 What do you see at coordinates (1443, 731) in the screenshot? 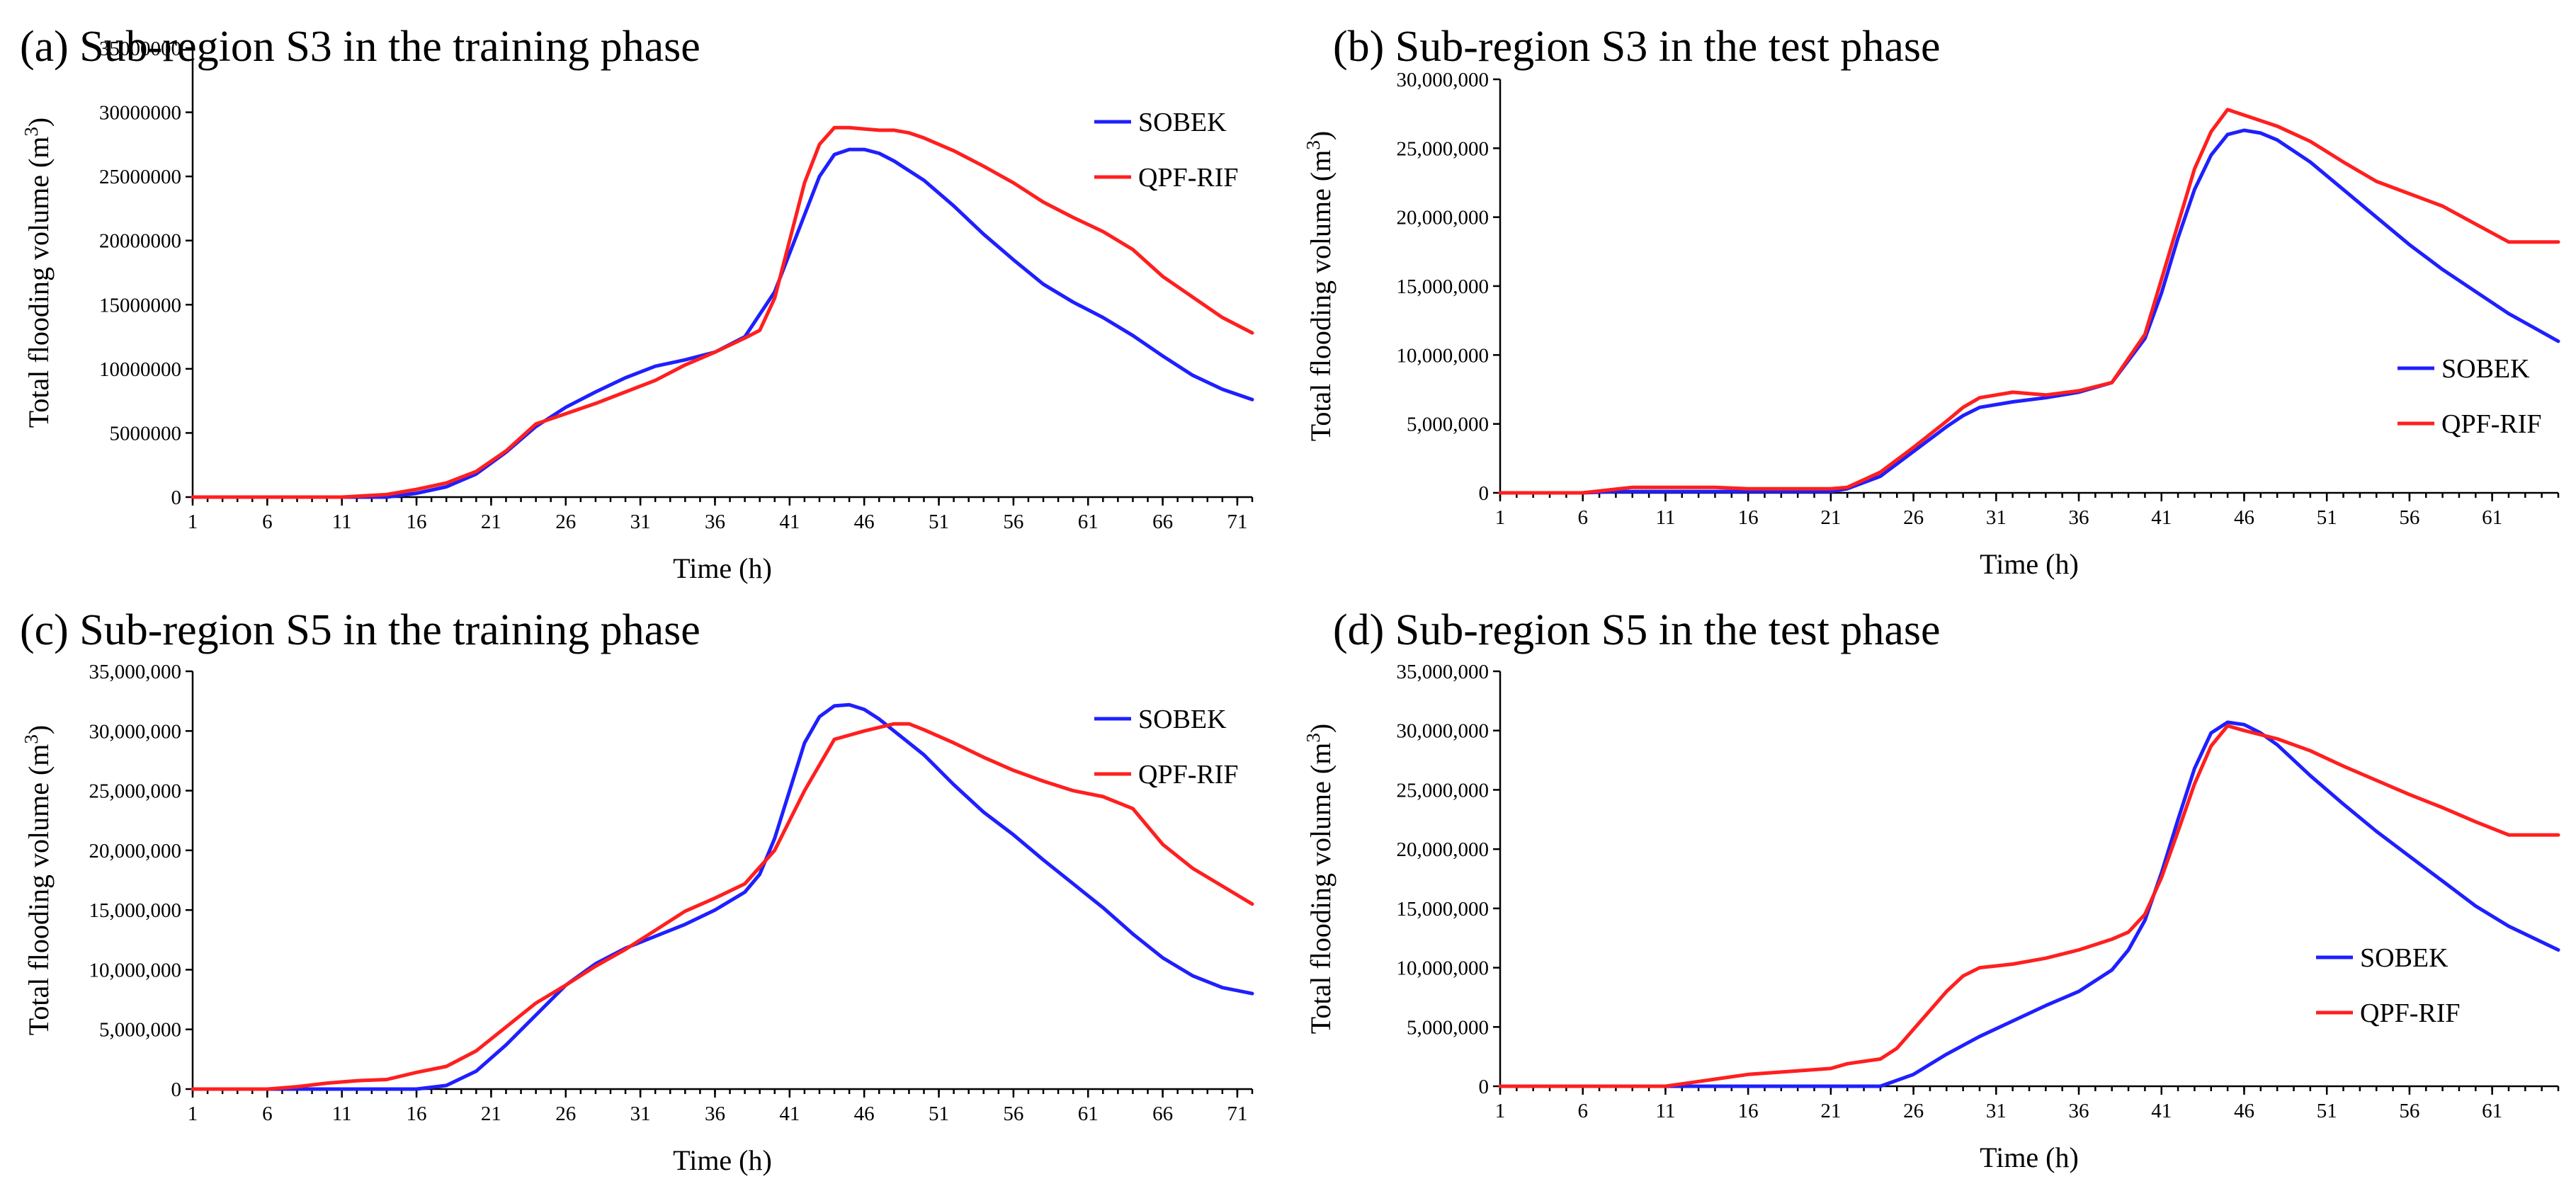
I see `y-tick-label: 30,000,000` at bounding box center [1443, 731].